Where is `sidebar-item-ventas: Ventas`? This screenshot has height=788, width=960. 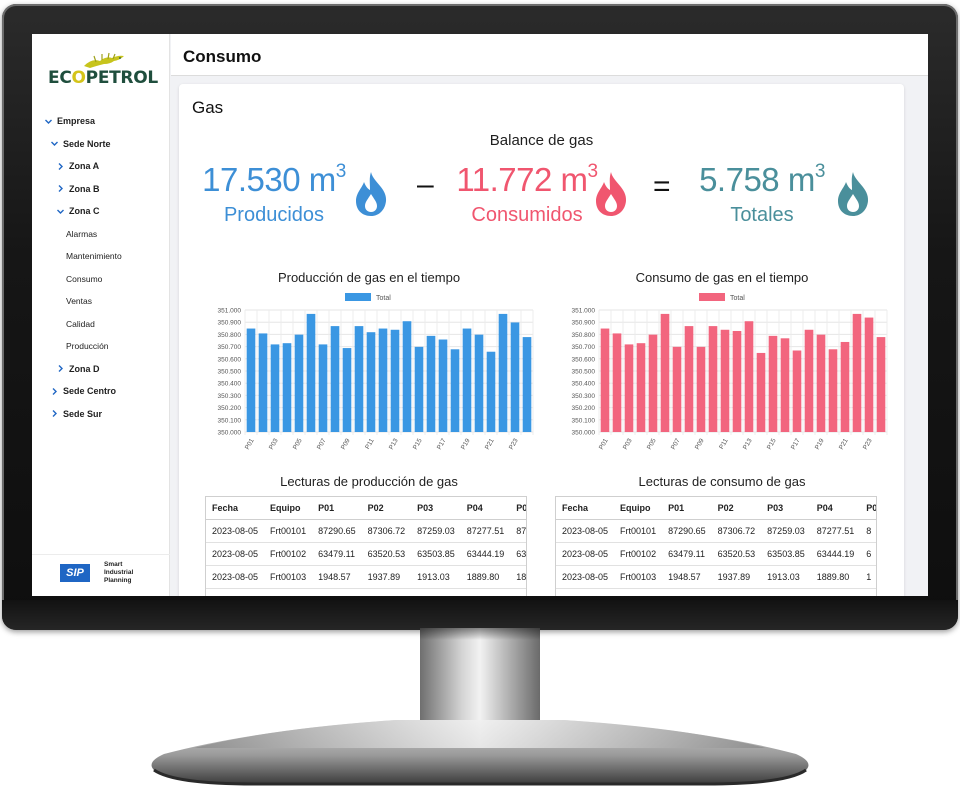 sidebar-item-ventas: Ventas is located at coordinates (79, 301).